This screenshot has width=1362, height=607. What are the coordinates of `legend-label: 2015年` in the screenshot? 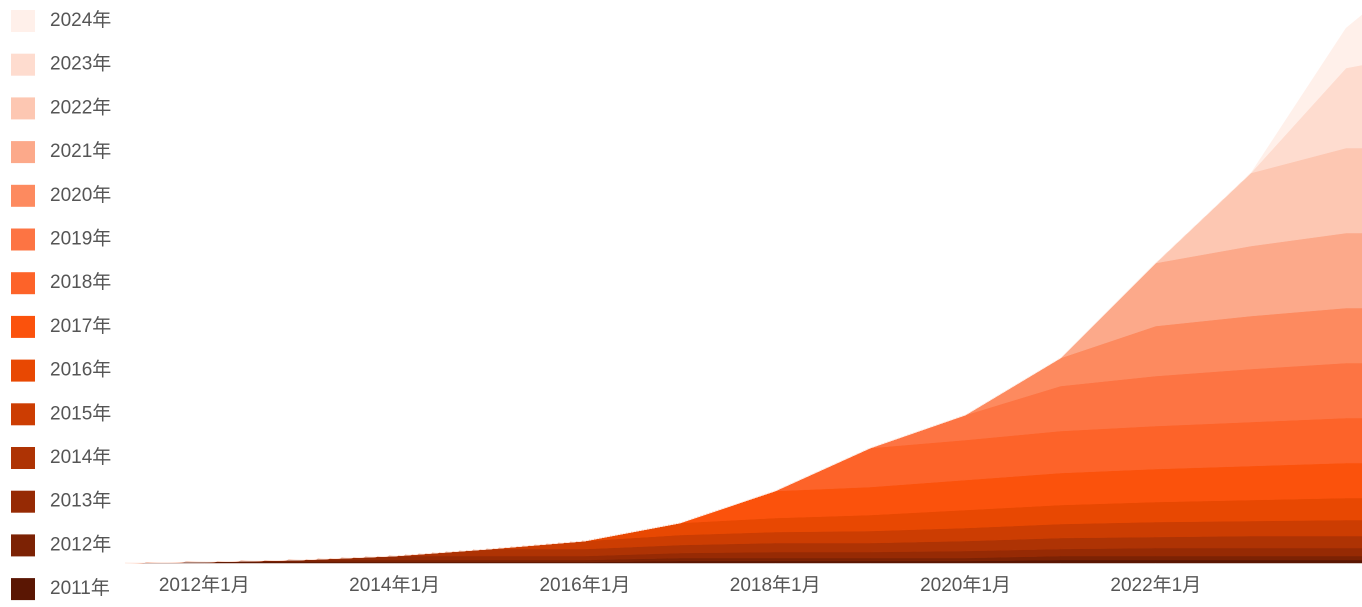 It's located at (80, 413).